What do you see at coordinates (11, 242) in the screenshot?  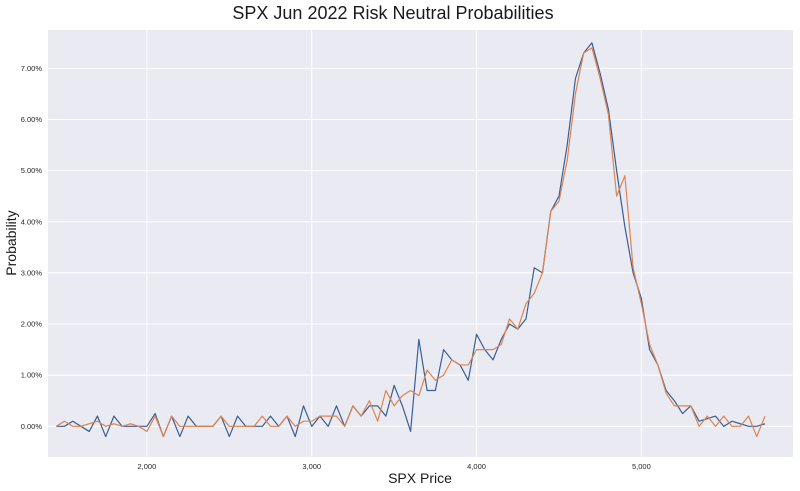 I see `y-axis-label: Probability` at bounding box center [11, 242].